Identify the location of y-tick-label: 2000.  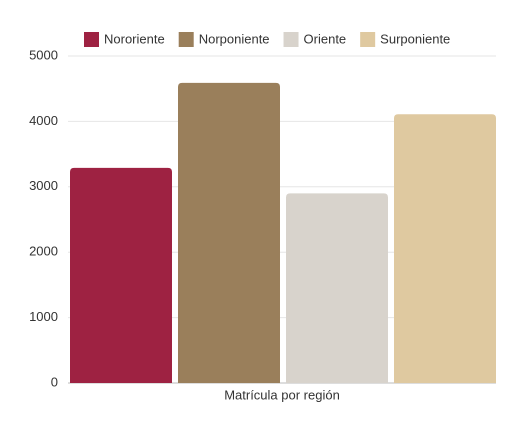
(43, 251).